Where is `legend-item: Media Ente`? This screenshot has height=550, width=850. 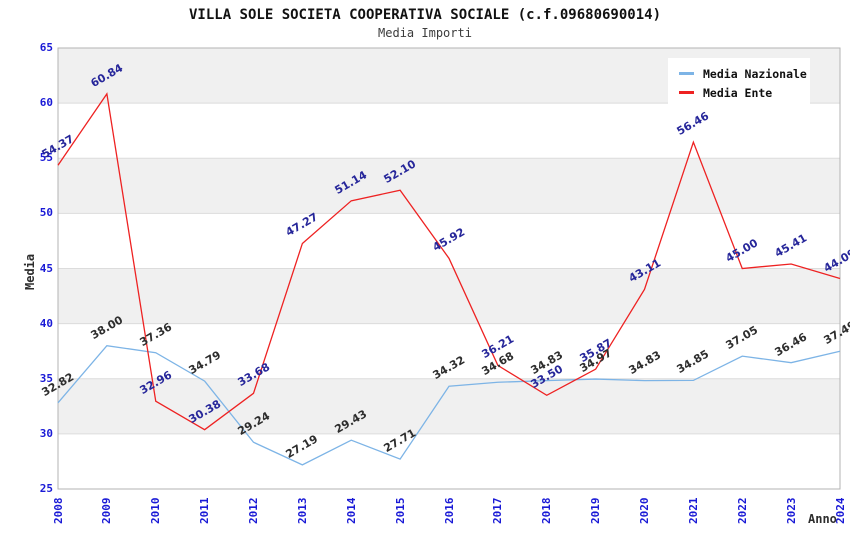
legend-item: Media Ente is located at coordinates (744, 92).